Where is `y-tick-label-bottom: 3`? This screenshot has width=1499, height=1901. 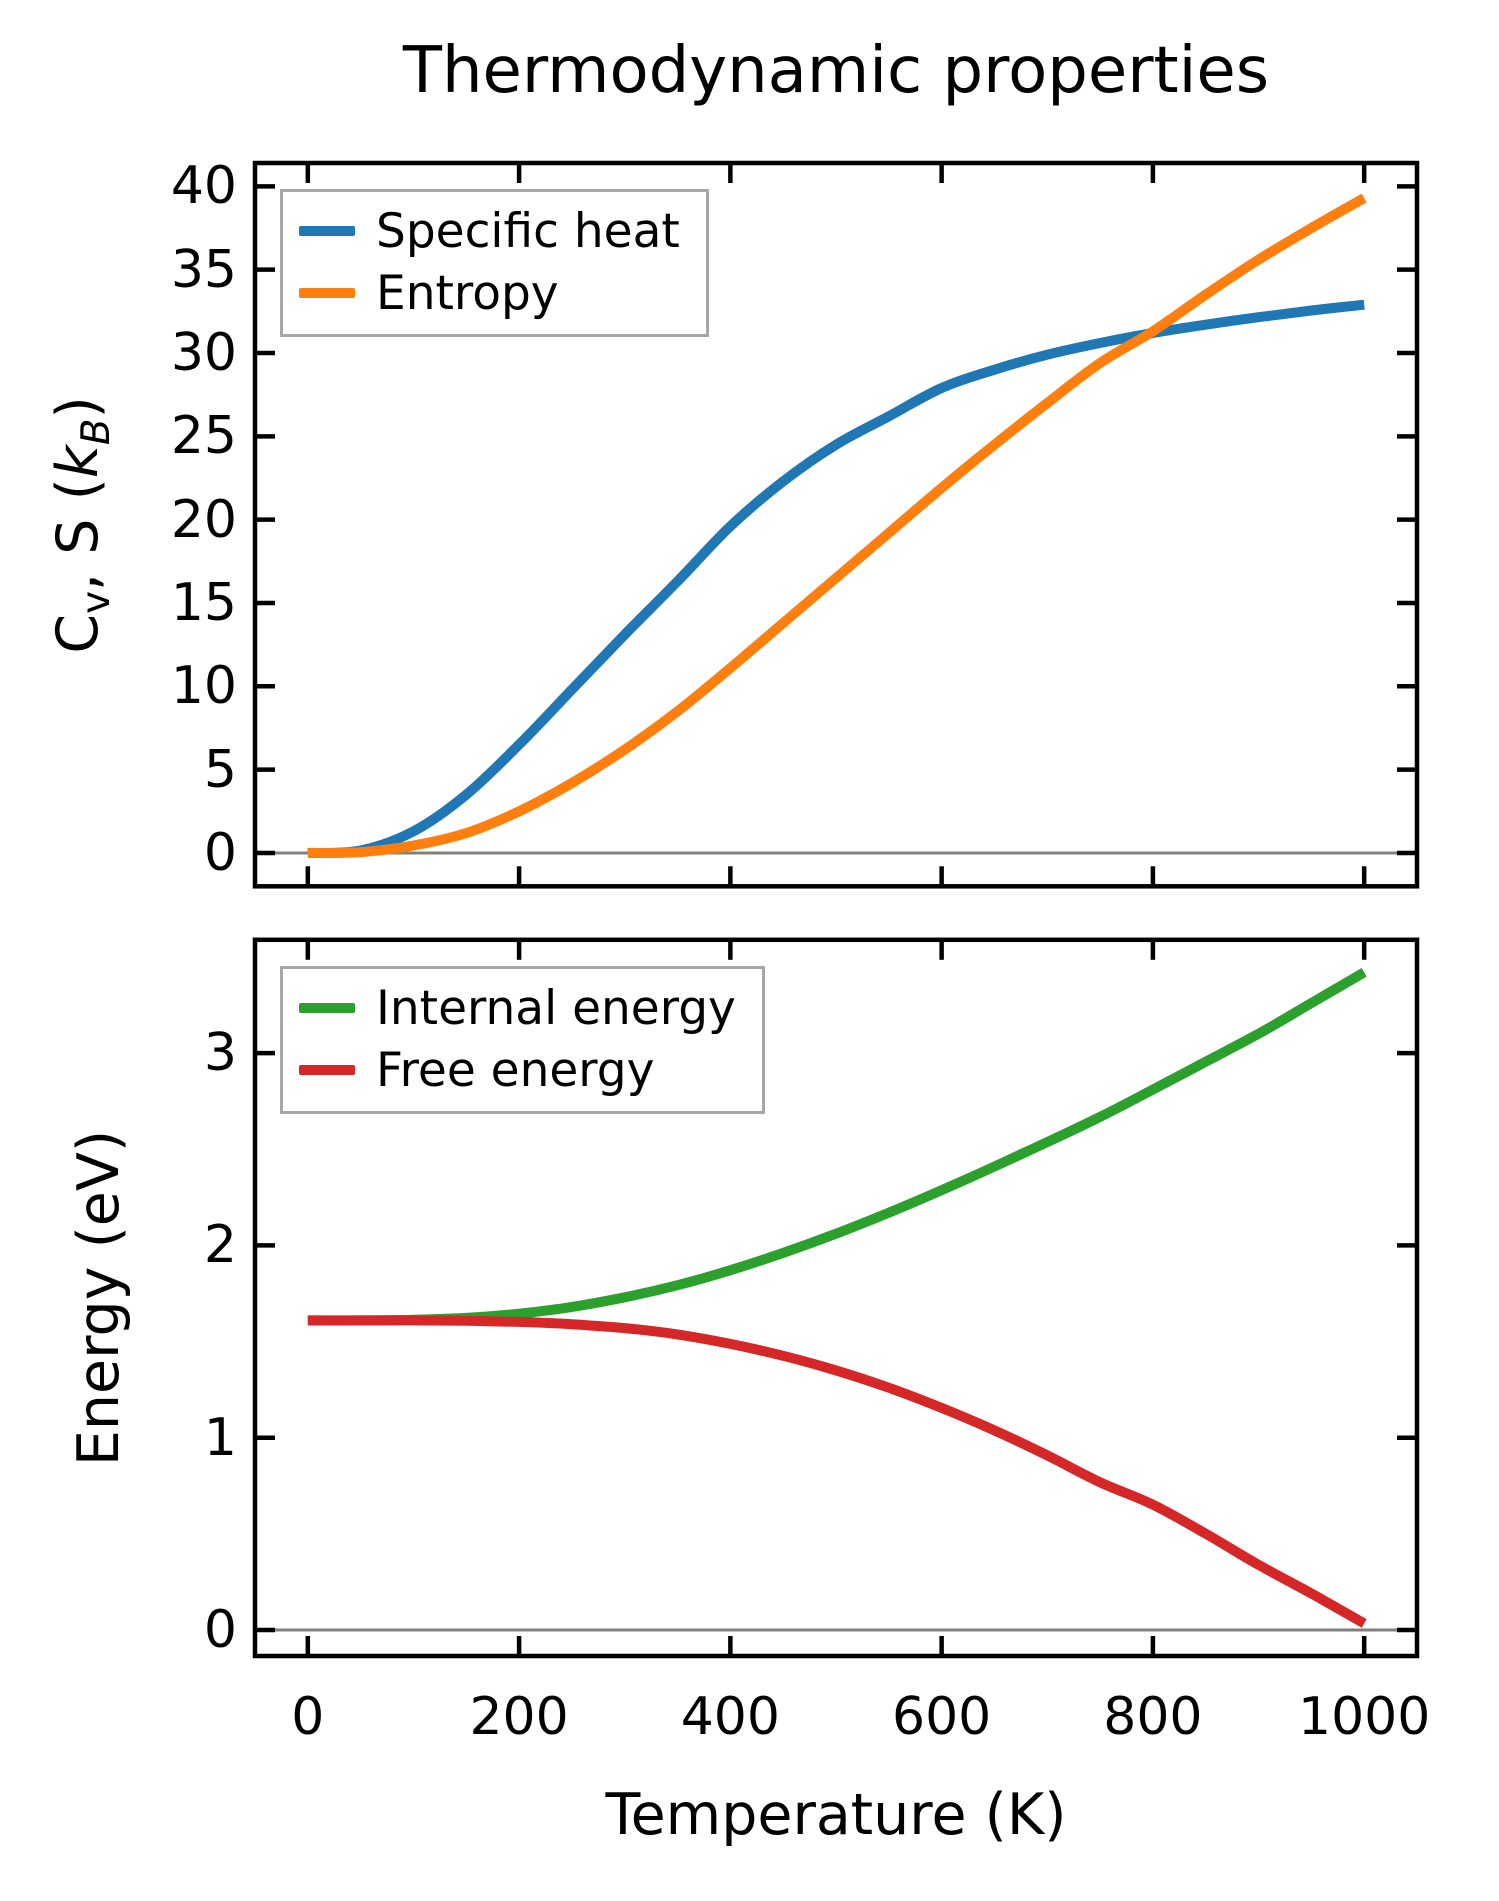 y-tick-label-bottom: 3 is located at coordinates (220, 1053).